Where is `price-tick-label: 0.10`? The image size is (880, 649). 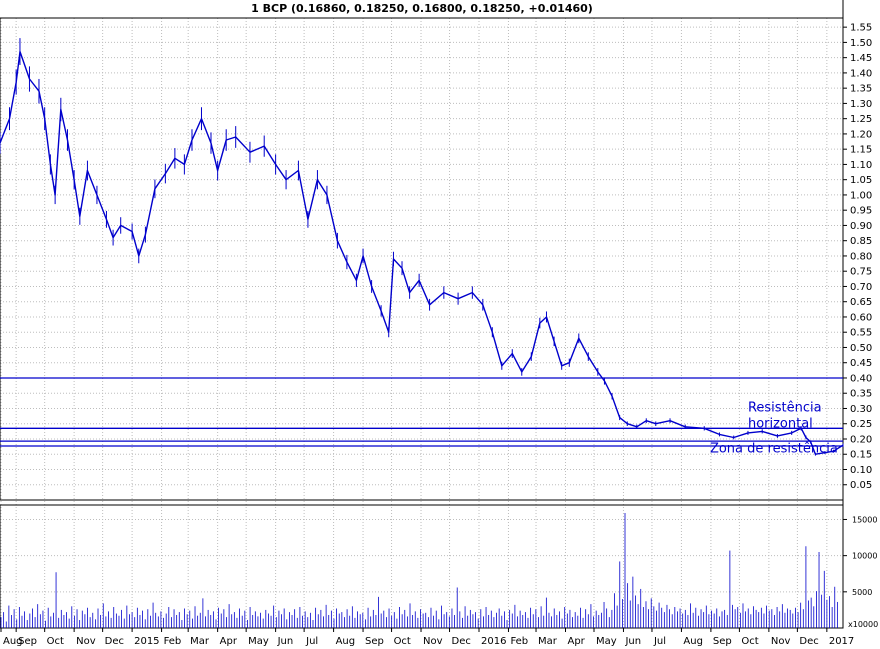 price-tick-label: 0.10 is located at coordinates (861, 470).